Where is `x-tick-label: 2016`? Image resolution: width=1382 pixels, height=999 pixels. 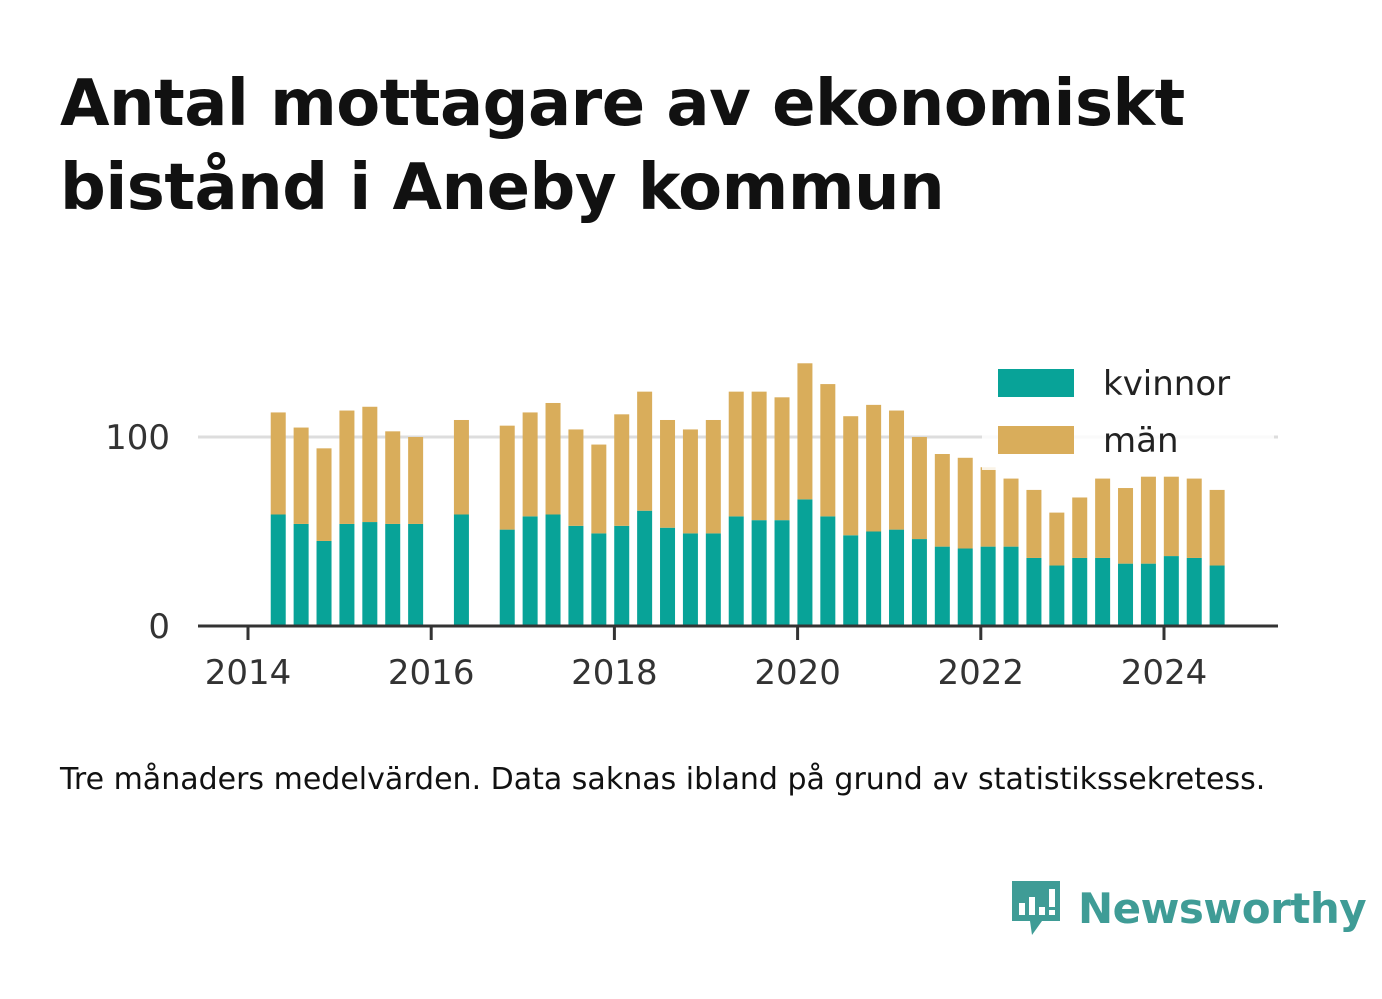 x-tick-label: 2016 is located at coordinates (431, 673).